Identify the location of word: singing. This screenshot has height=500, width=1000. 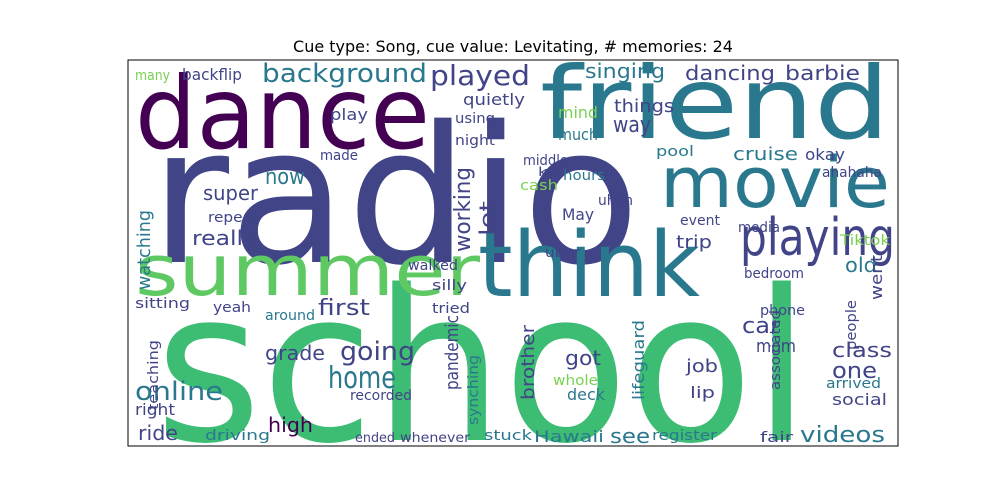
(625, 71).